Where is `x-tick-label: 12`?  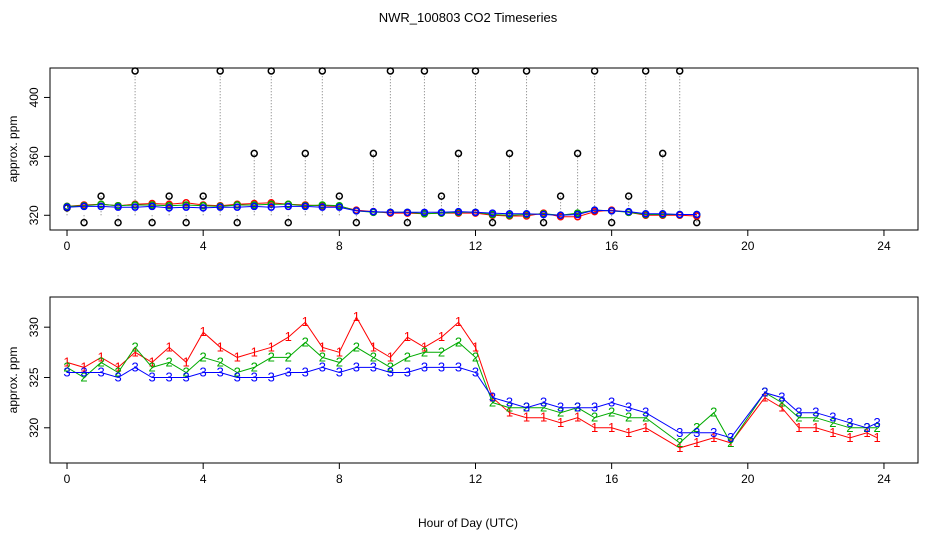 x-tick-label: 12 is located at coordinates (476, 479).